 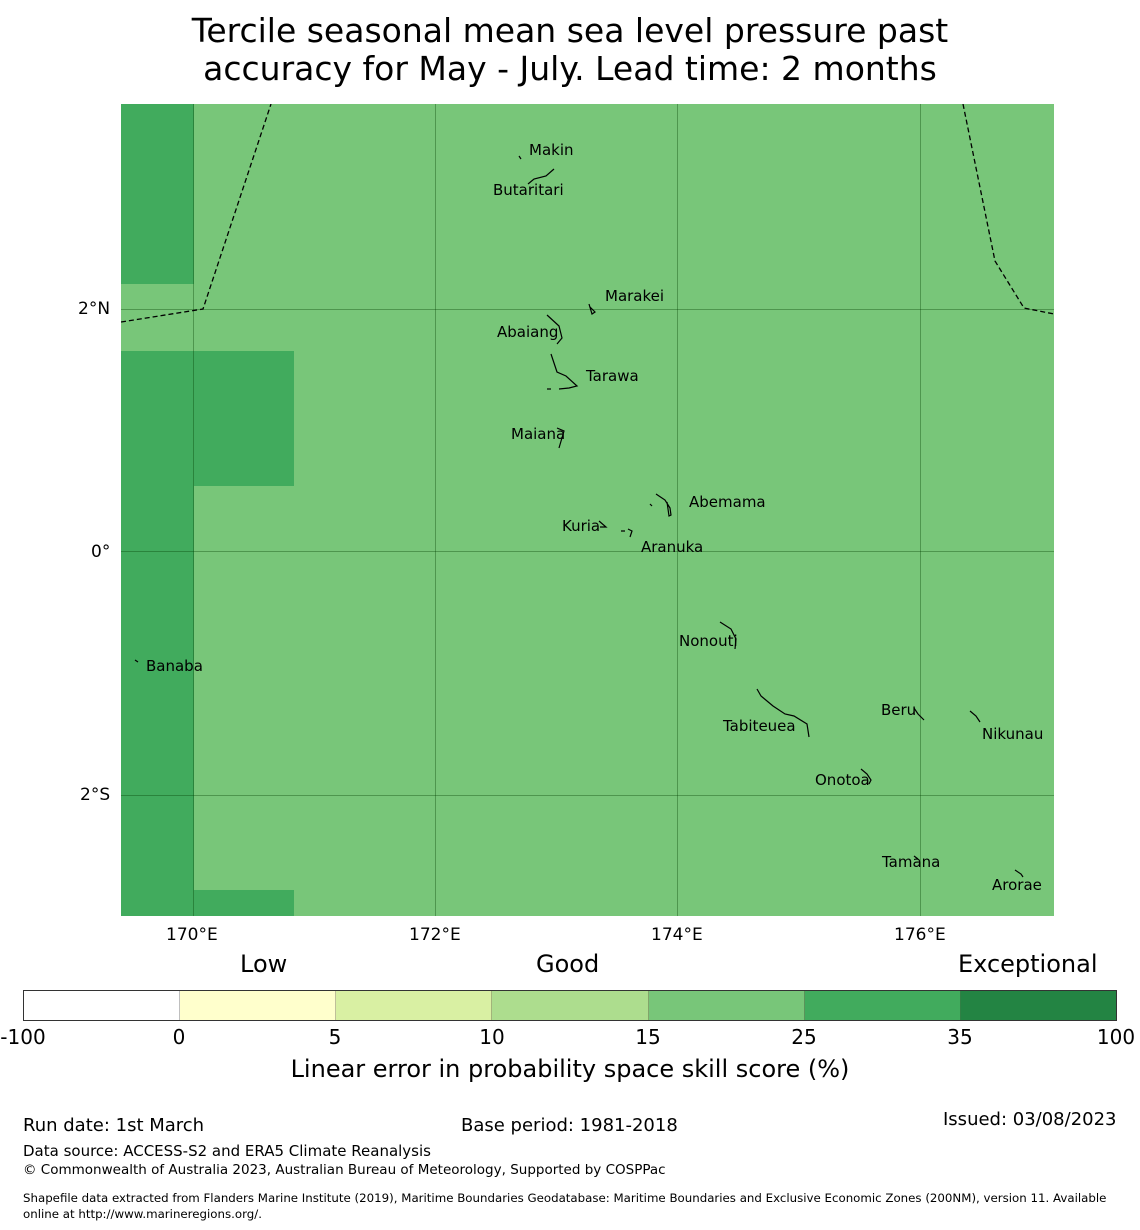 What do you see at coordinates (1028, 964) in the screenshot?
I see `category-exceptional: Exceptional` at bounding box center [1028, 964].